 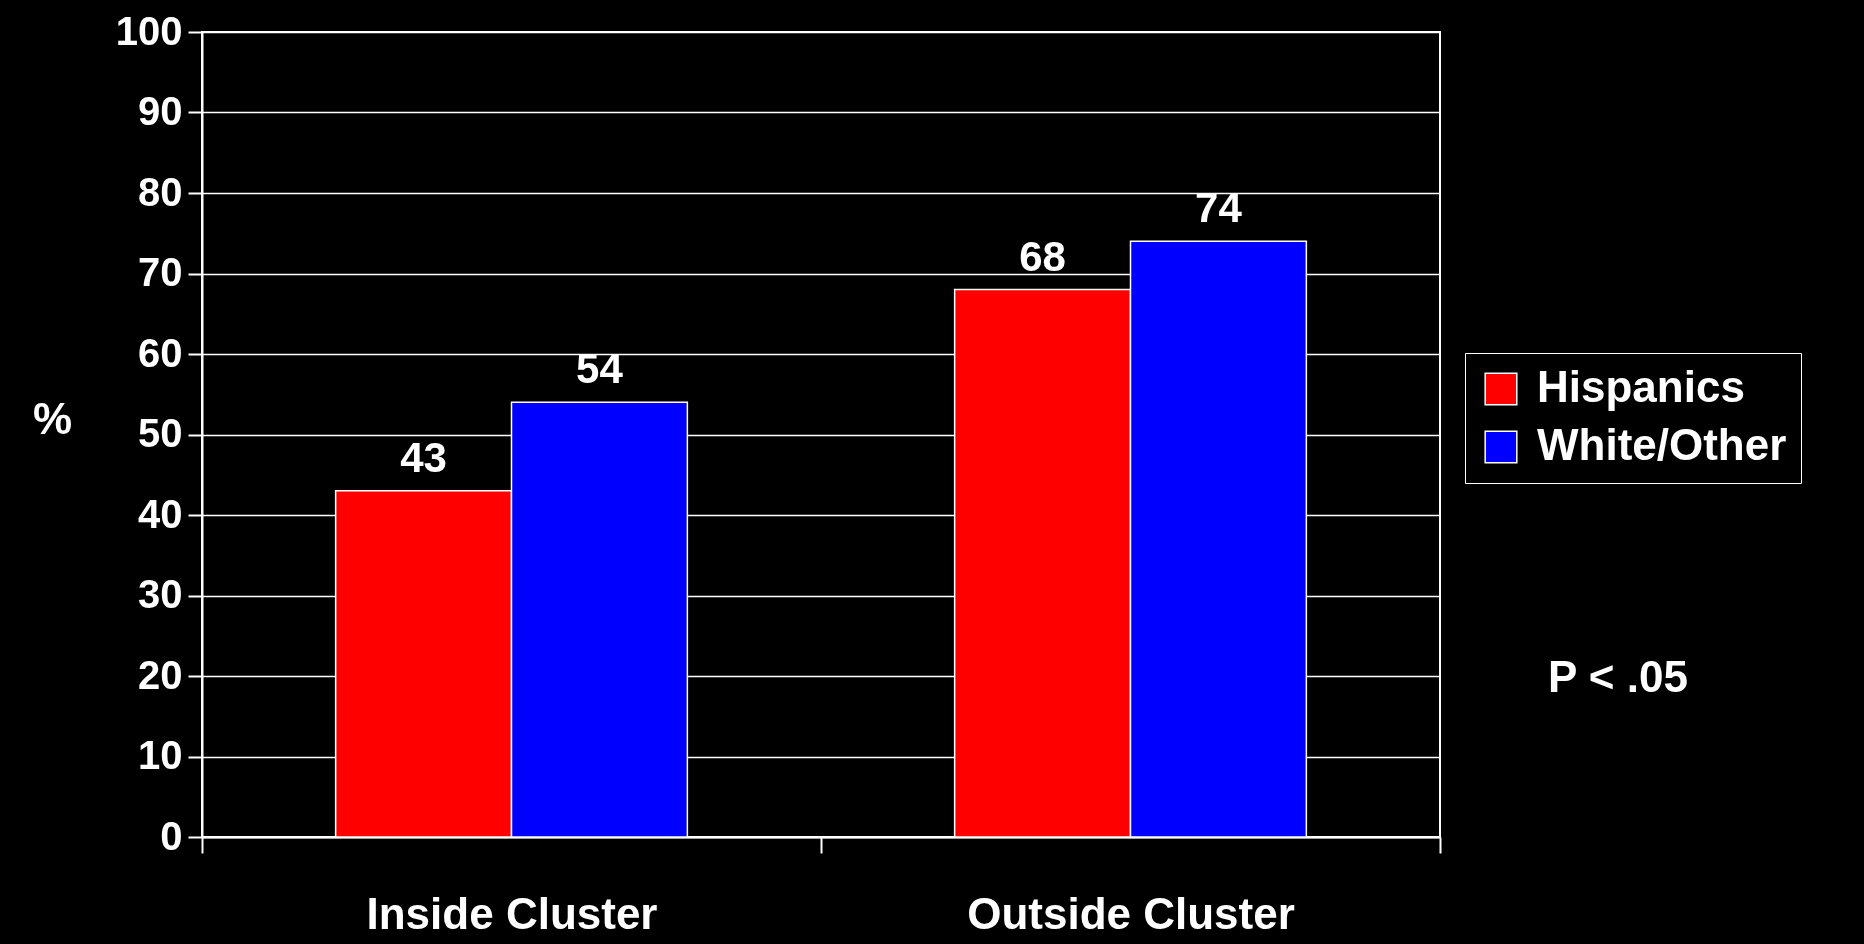 I want to click on y-tick-label: 100, so click(x=149, y=30).